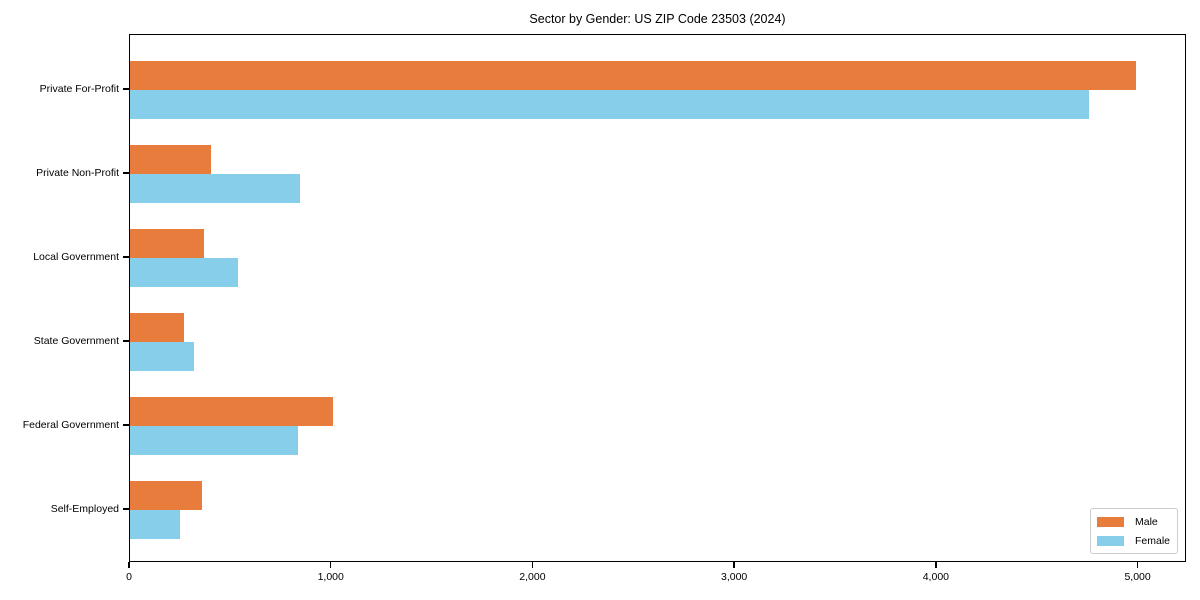 Image resolution: width=1200 pixels, height=600 pixels. What do you see at coordinates (84, 509) in the screenshot?
I see `y-tick-label-self-employed: Self-Employed` at bounding box center [84, 509].